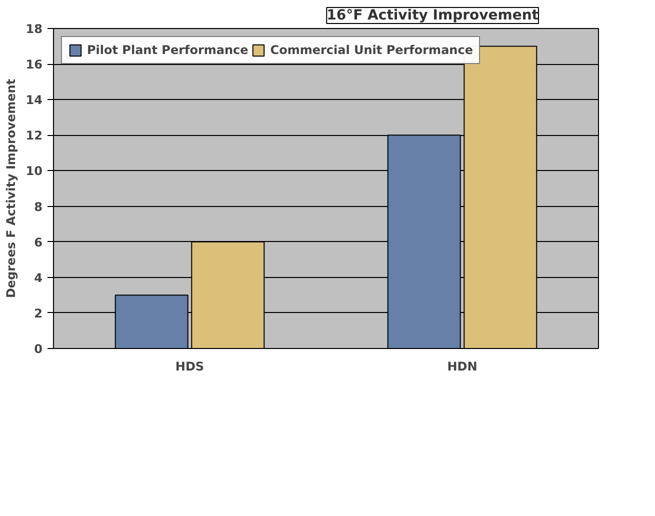  Describe the element at coordinates (371, 50) in the screenshot. I see `legend-label: Commercial Unit Performance` at that location.